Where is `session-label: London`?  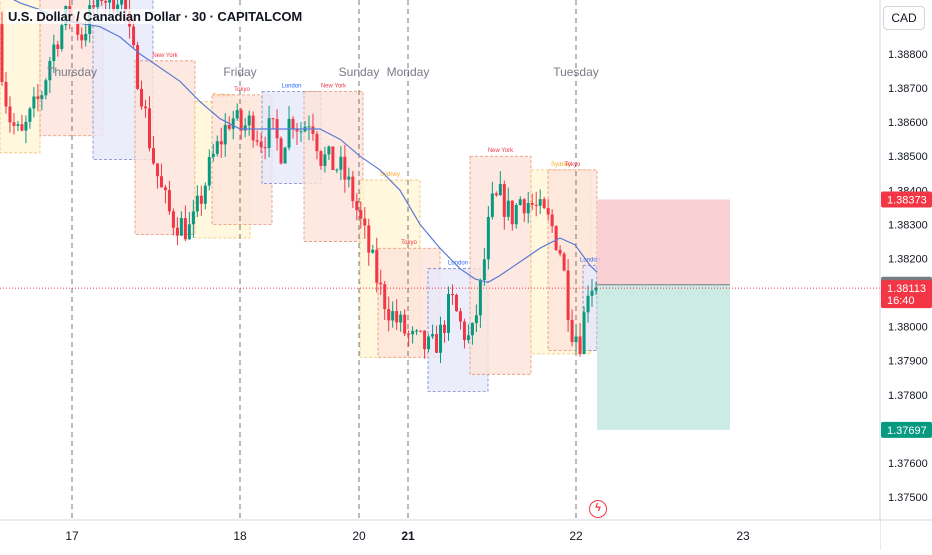 session-label: London is located at coordinates (590, 260).